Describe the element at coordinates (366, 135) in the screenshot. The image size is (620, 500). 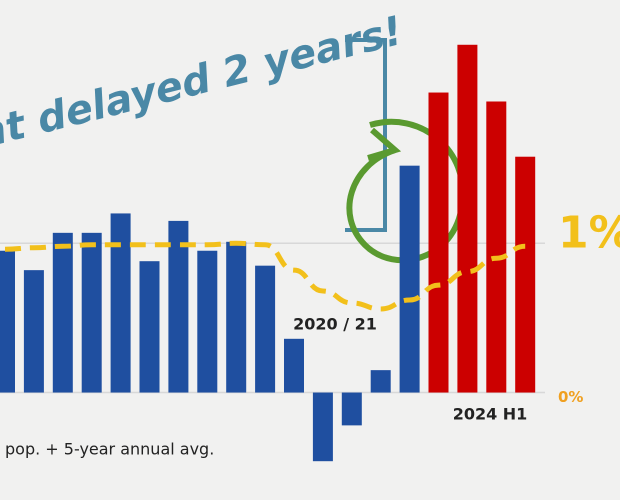
I see `bracket` at that location.